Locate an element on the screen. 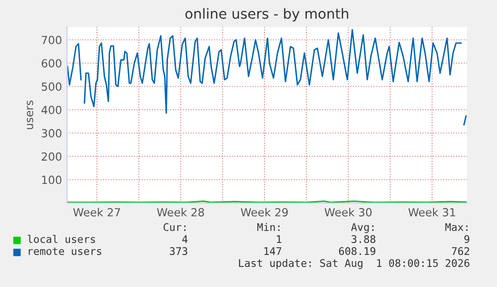  text: Cur: is located at coordinates (175, 227).